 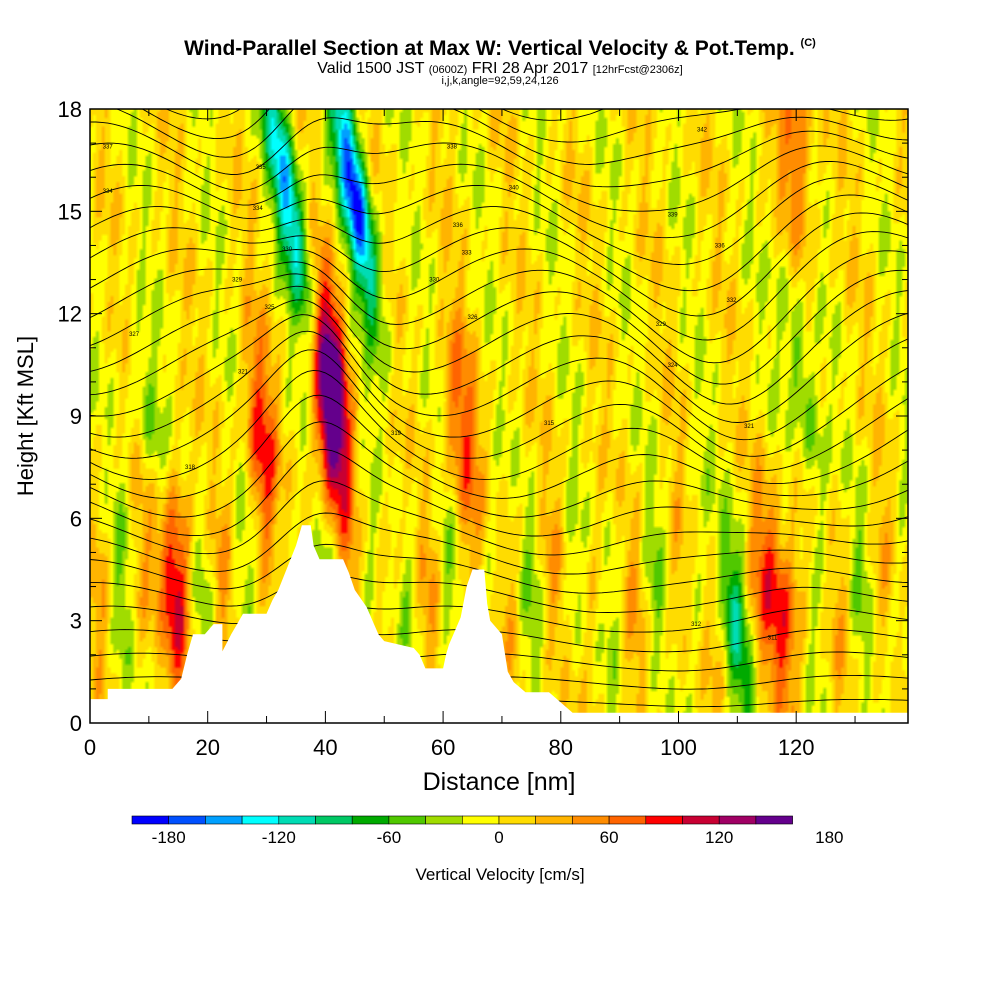 I want to click on chart-title-mark: (C), so click(x=808, y=43).